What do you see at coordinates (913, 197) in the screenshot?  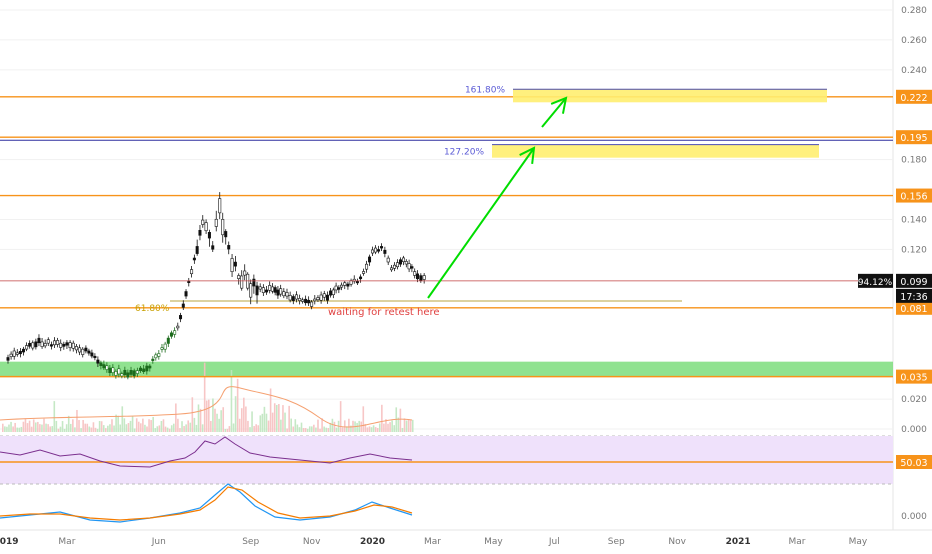 I see `level-badge-label: 0.156` at bounding box center [913, 197].